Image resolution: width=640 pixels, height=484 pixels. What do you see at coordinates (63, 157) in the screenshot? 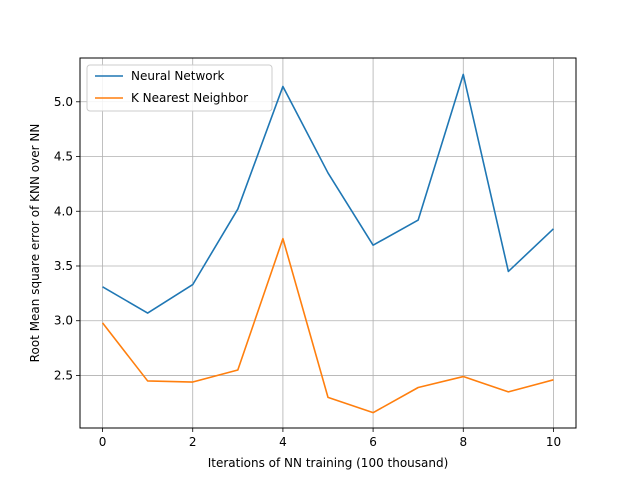
I see `y-tick-label: 4.5` at bounding box center [63, 157].